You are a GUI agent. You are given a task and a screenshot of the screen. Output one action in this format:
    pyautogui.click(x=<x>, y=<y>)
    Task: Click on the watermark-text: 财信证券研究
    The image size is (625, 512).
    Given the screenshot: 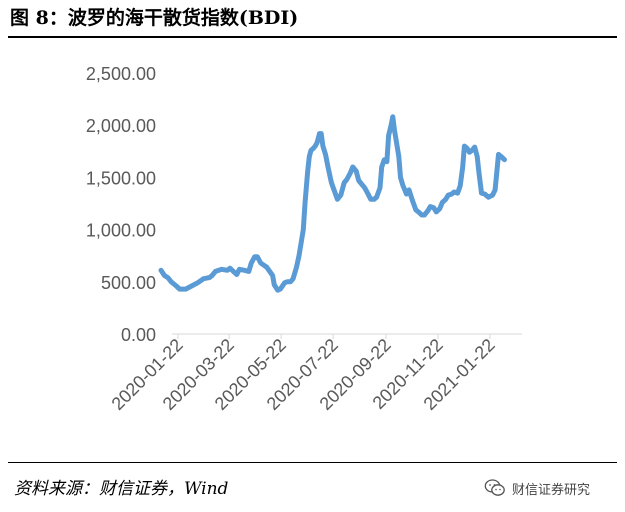 What is the action you would take?
    pyautogui.click(x=551, y=490)
    